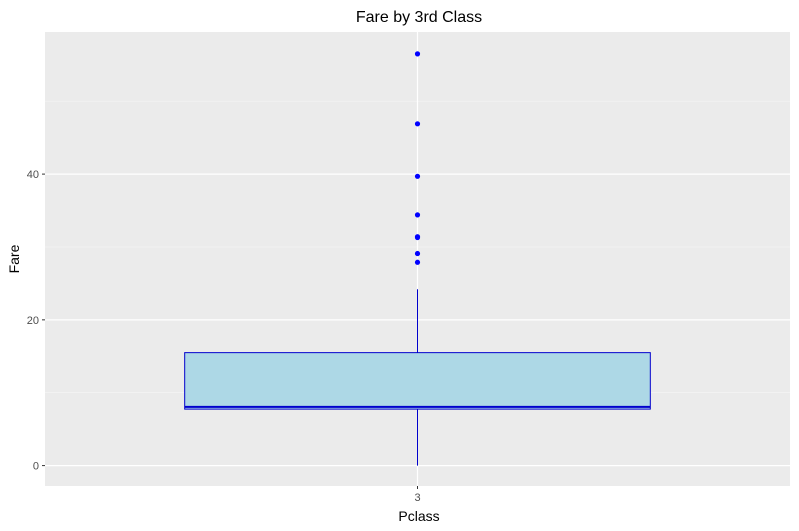 This screenshot has width=799, height=531. What do you see at coordinates (33, 175) in the screenshot?
I see `y-tick-label: 40` at bounding box center [33, 175].